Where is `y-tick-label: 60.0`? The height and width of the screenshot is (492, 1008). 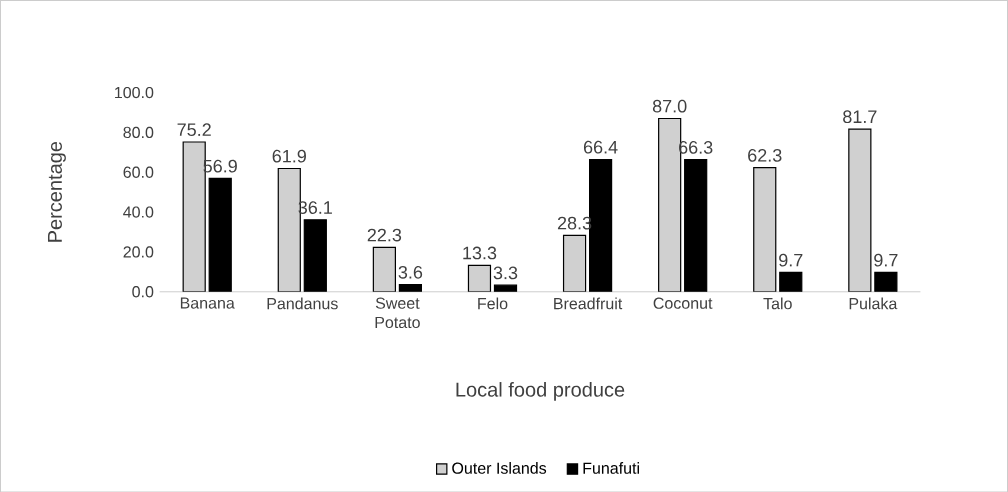 y-tick-label: 60.0 is located at coordinates (138, 172).